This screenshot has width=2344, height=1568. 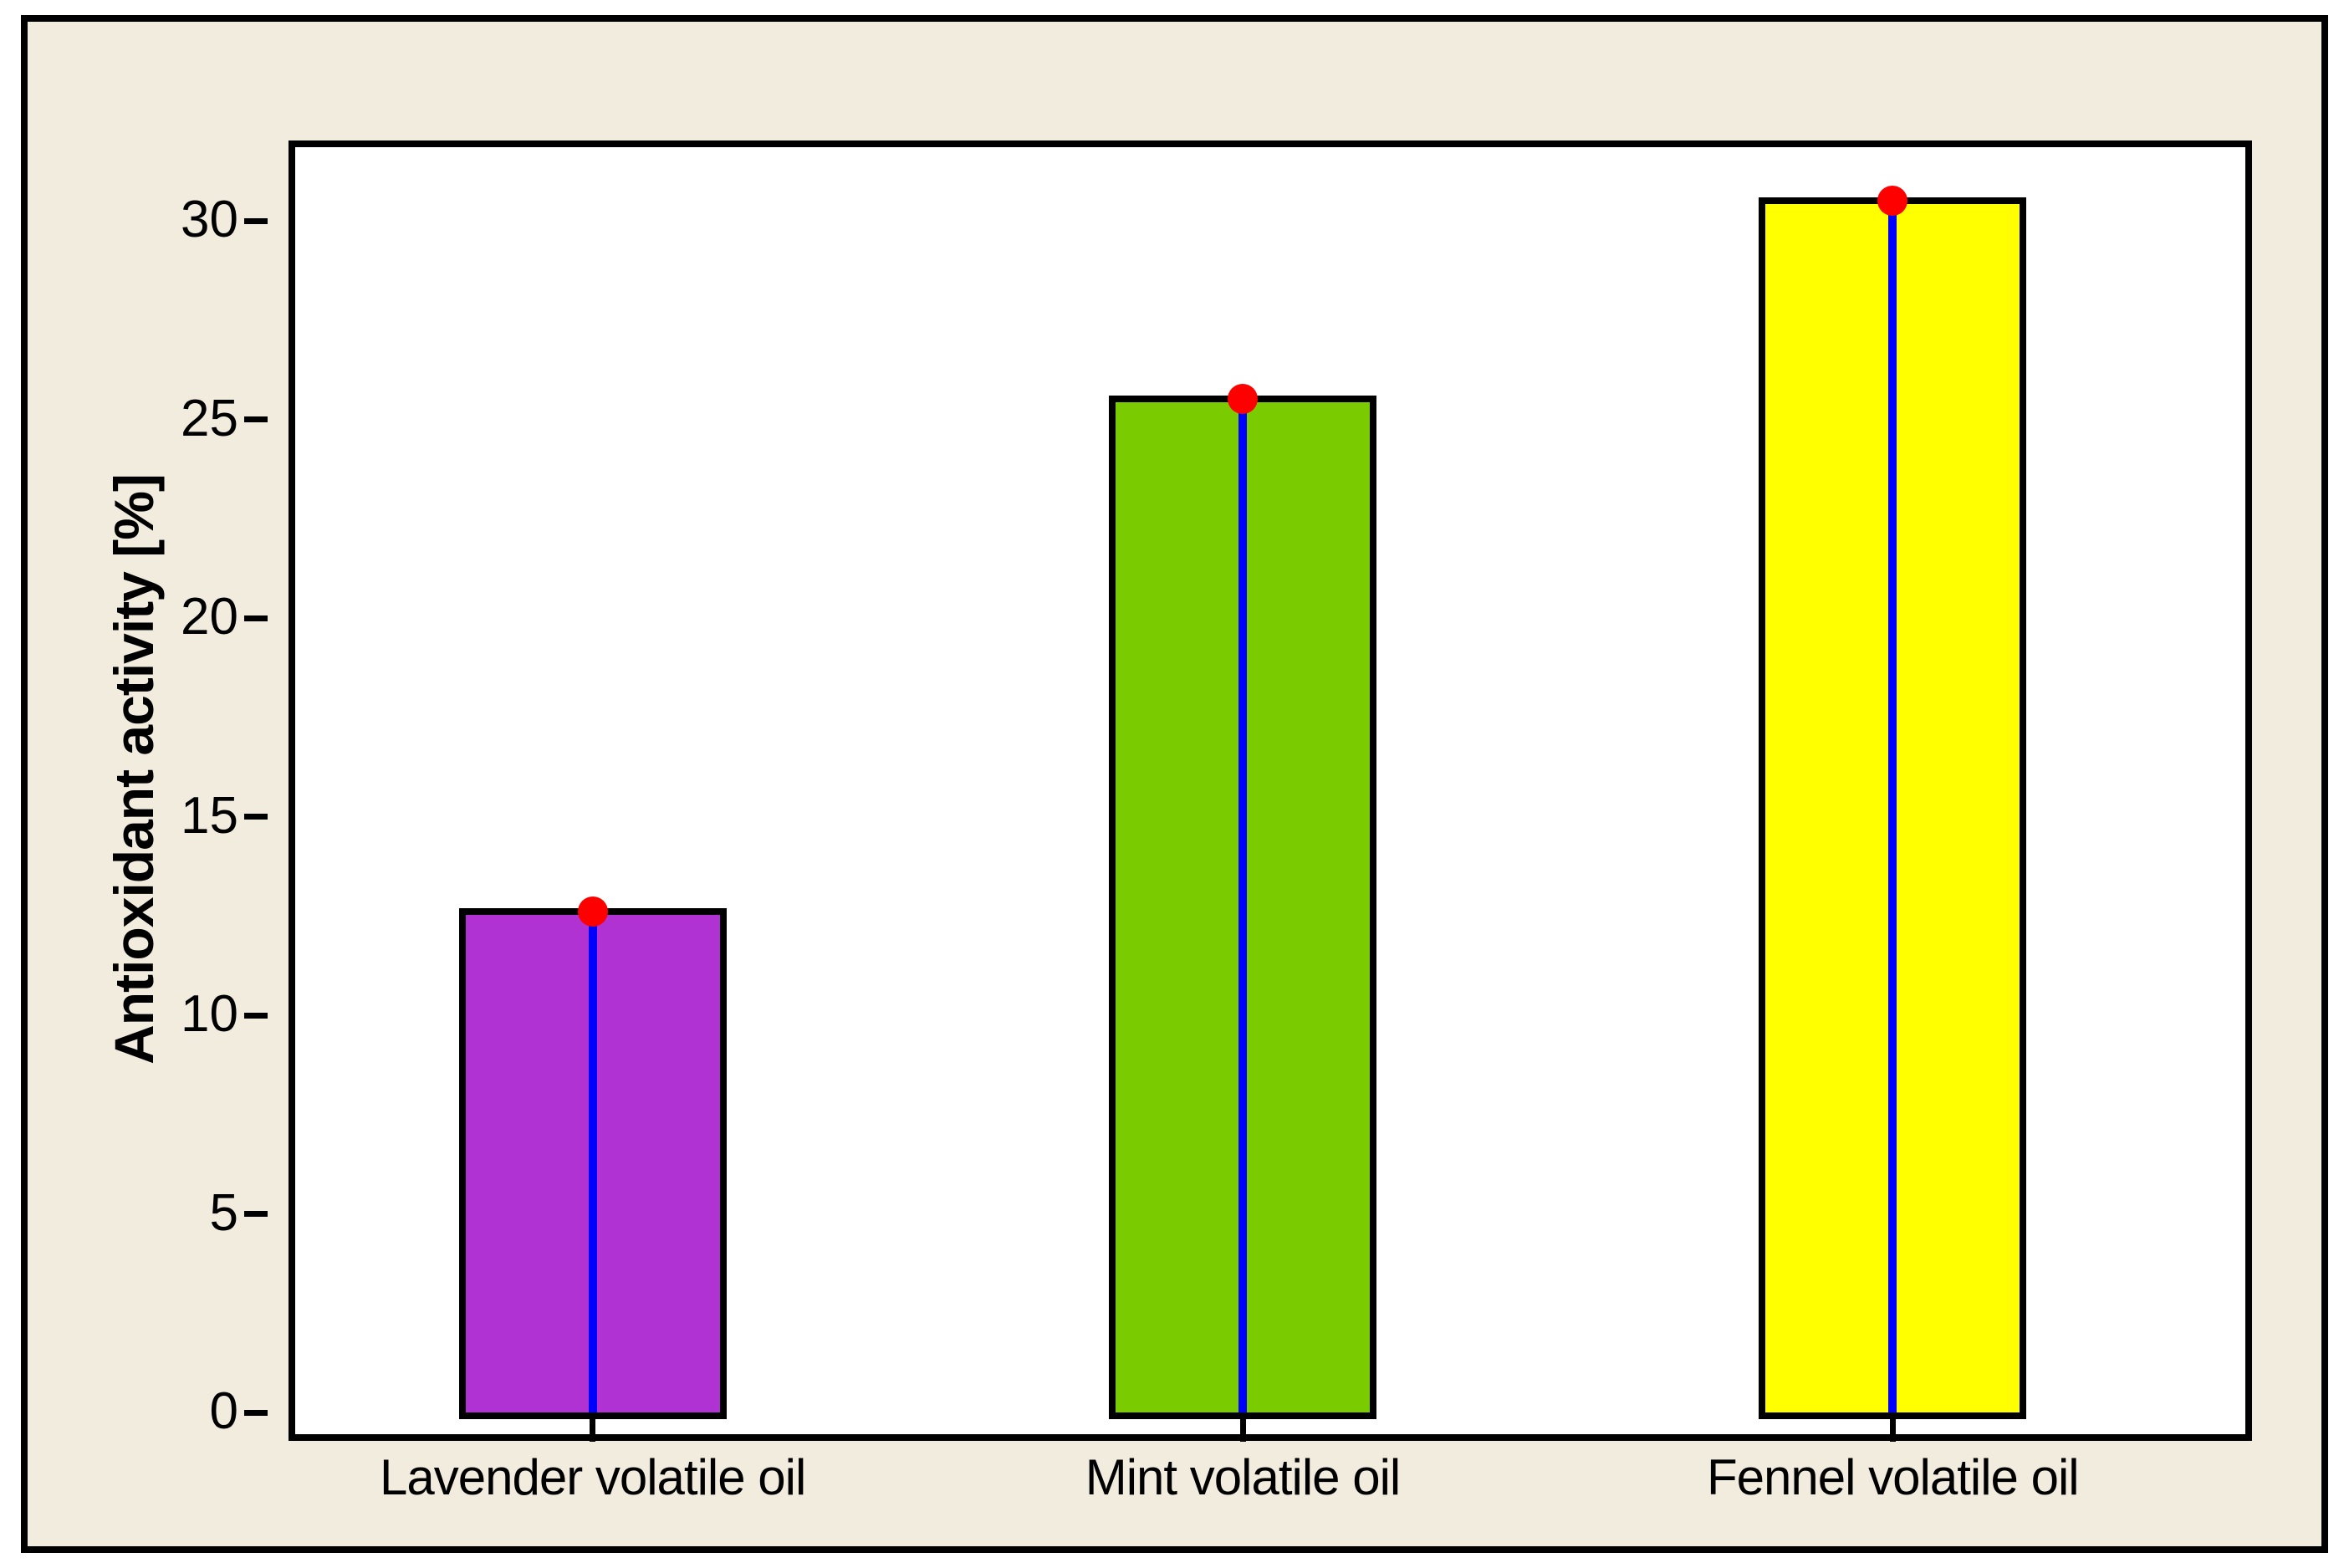 What do you see at coordinates (223, 1212) in the screenshot?
I see `y-tick-label: 5` at bounding box center [223, 1212].